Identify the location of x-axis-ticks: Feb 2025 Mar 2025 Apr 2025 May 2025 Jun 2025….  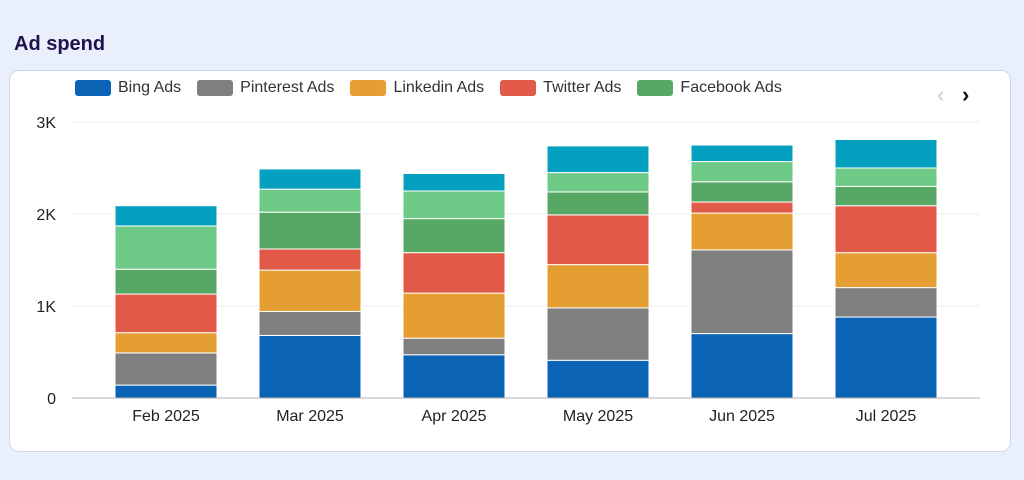
(524, 416).